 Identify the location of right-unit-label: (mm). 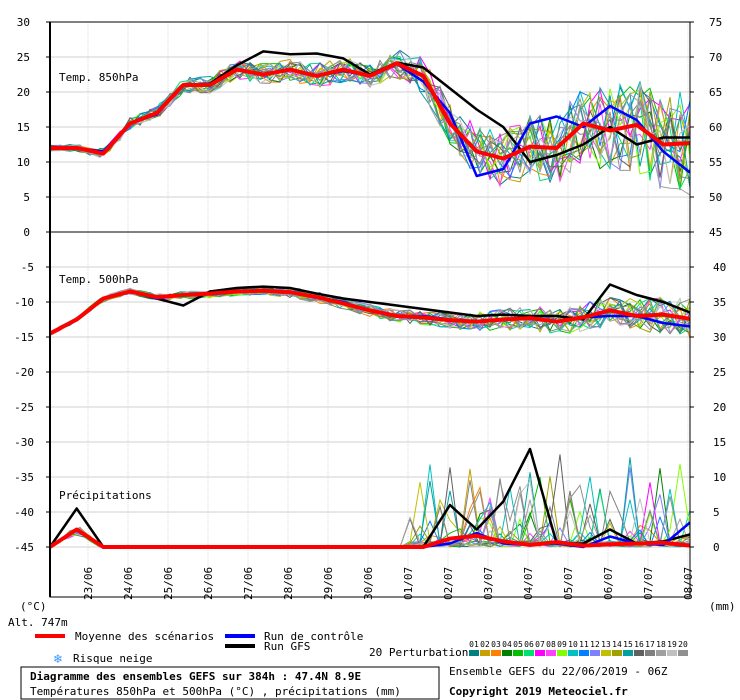
(722, 606).